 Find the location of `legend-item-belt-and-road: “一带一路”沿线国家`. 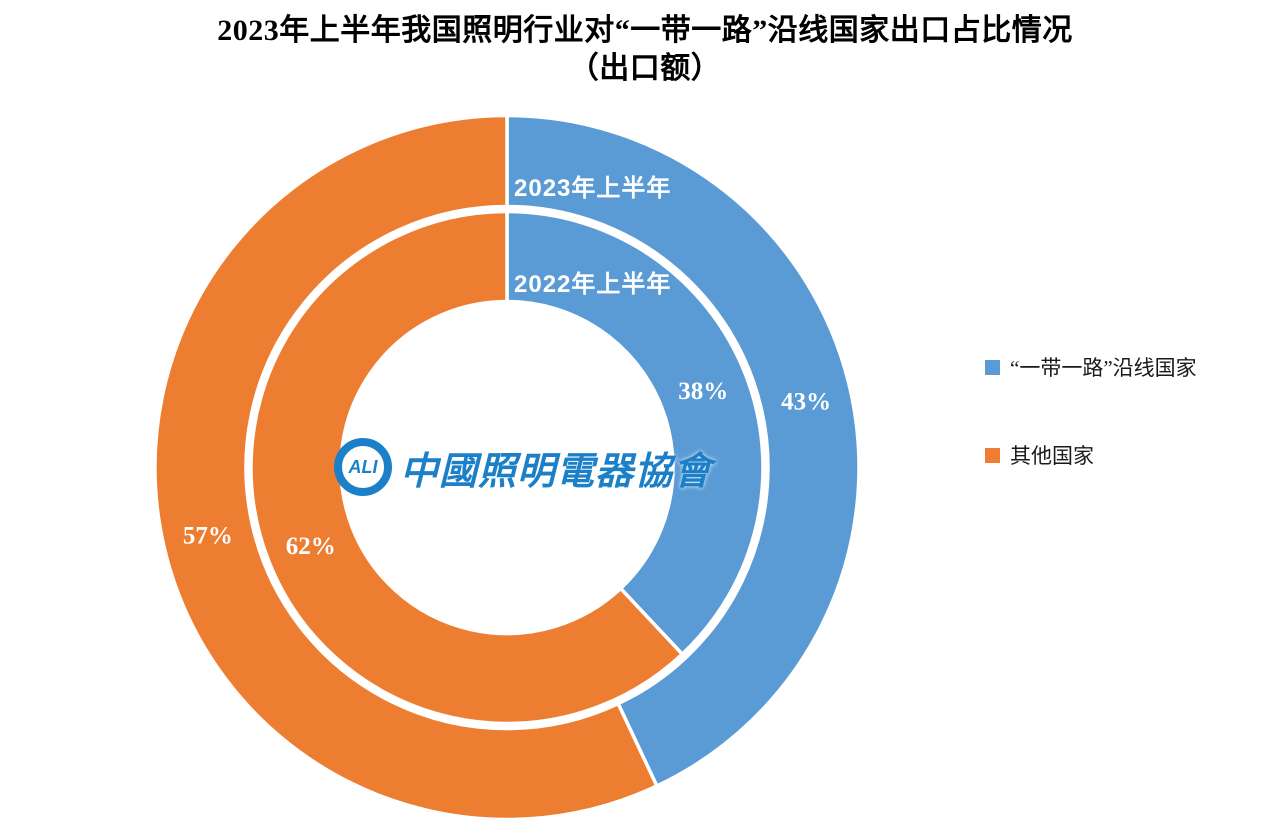

legend-item-belt-and-road: “一带一路”沿线国家 is located at coordinates (1091, 367).